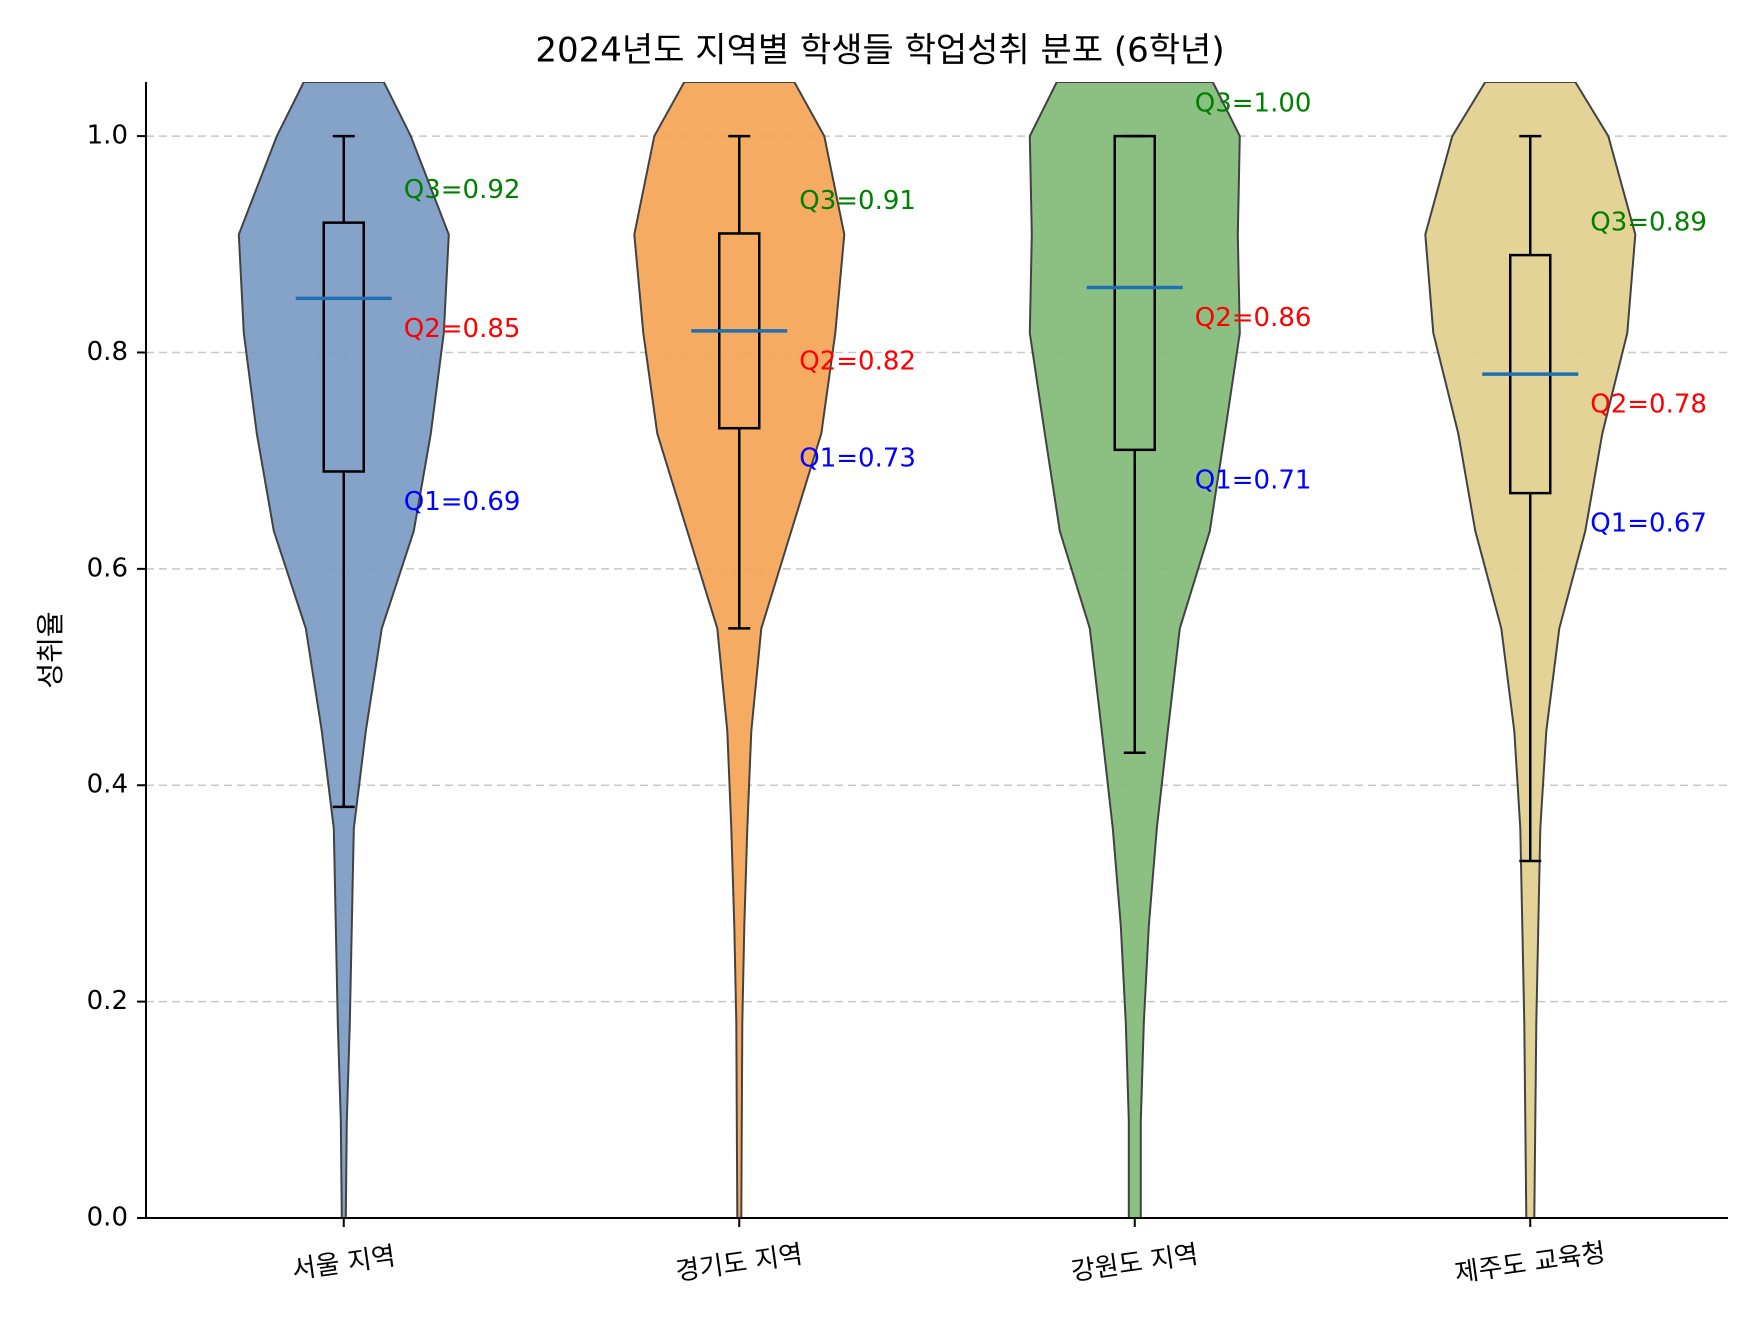 This screenshot has width=1760, height=1320. What do you see at coordinates (462, 190) in the screenshot?
I see `q3-annotation: Q3=0.92` at bounding box center [462, 190].